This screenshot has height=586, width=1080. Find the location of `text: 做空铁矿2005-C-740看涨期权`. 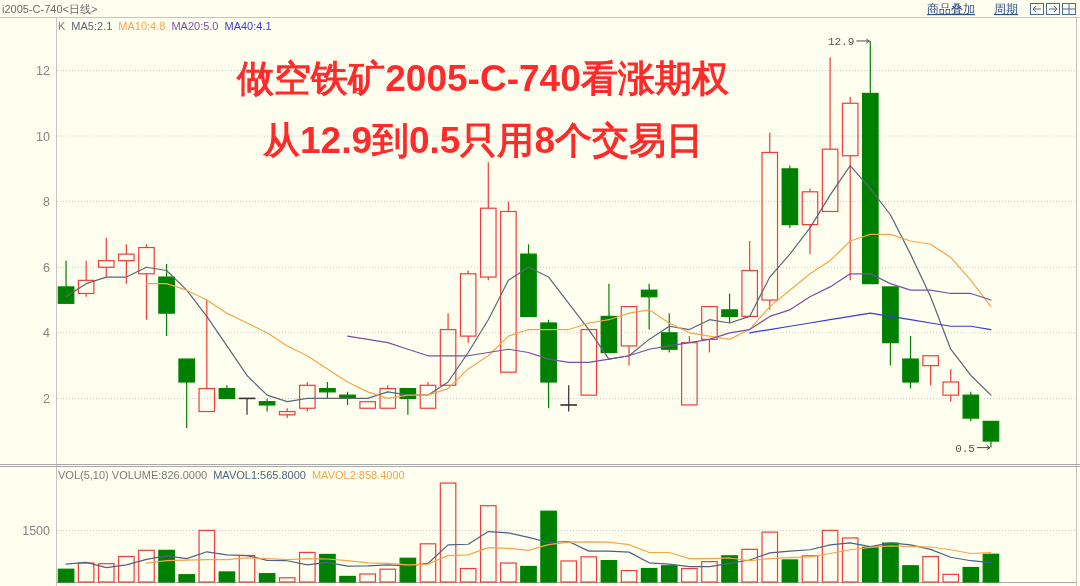

text: 做空铁矿2005-C-740看涨期权 is located at coordinates (483, 78).